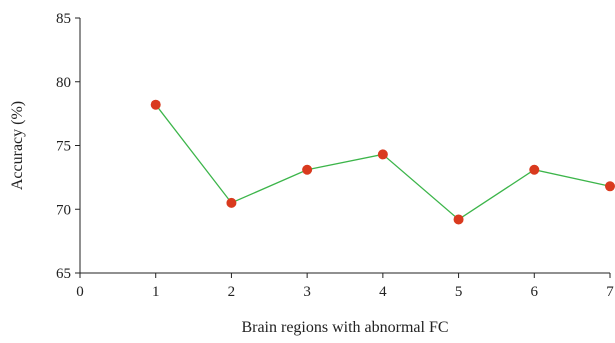  I want to click on y-tick-label: 85, so click(63, 19).